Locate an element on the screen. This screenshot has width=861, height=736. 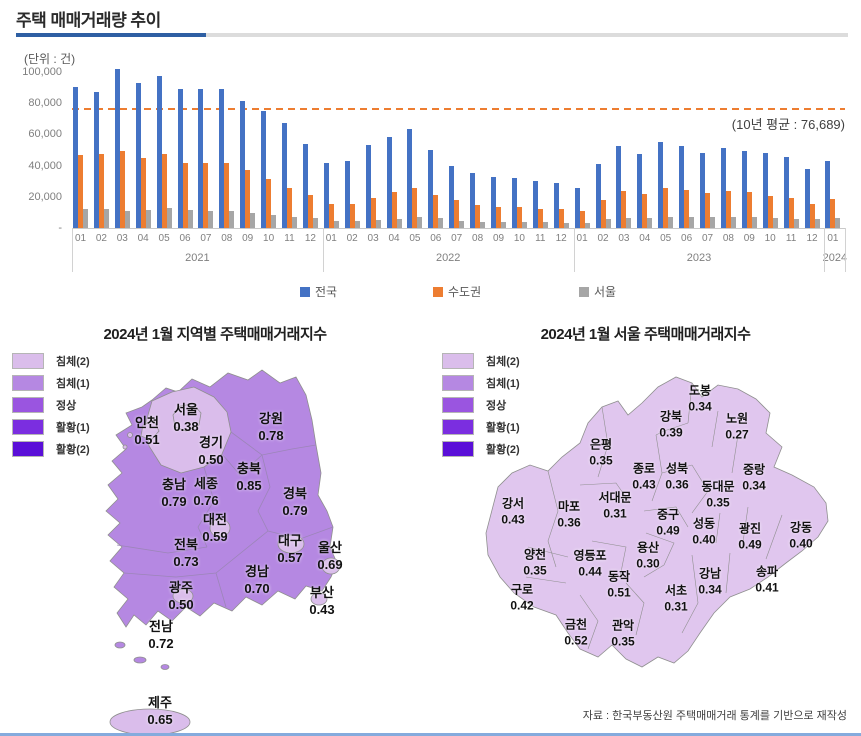
region-name: 경남 is located at coordinates (257, 572).